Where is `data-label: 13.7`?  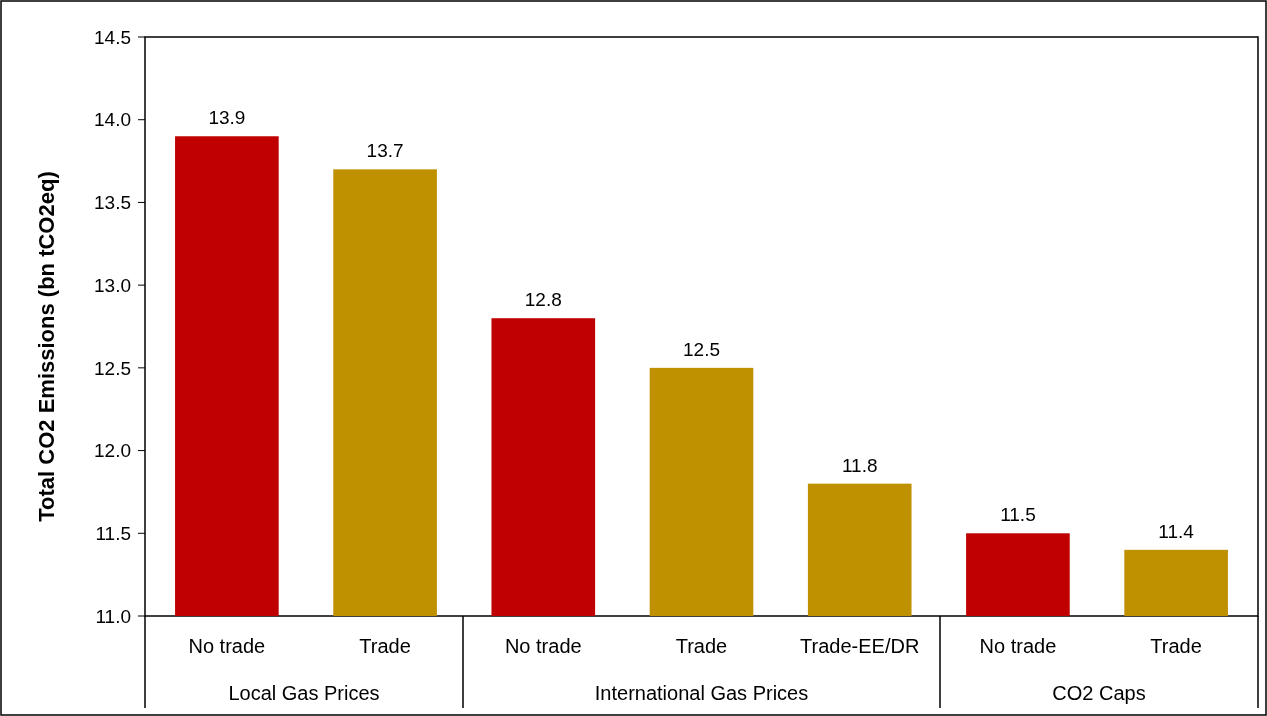
data-label: 13.7 is located at coordinates (385, 151).